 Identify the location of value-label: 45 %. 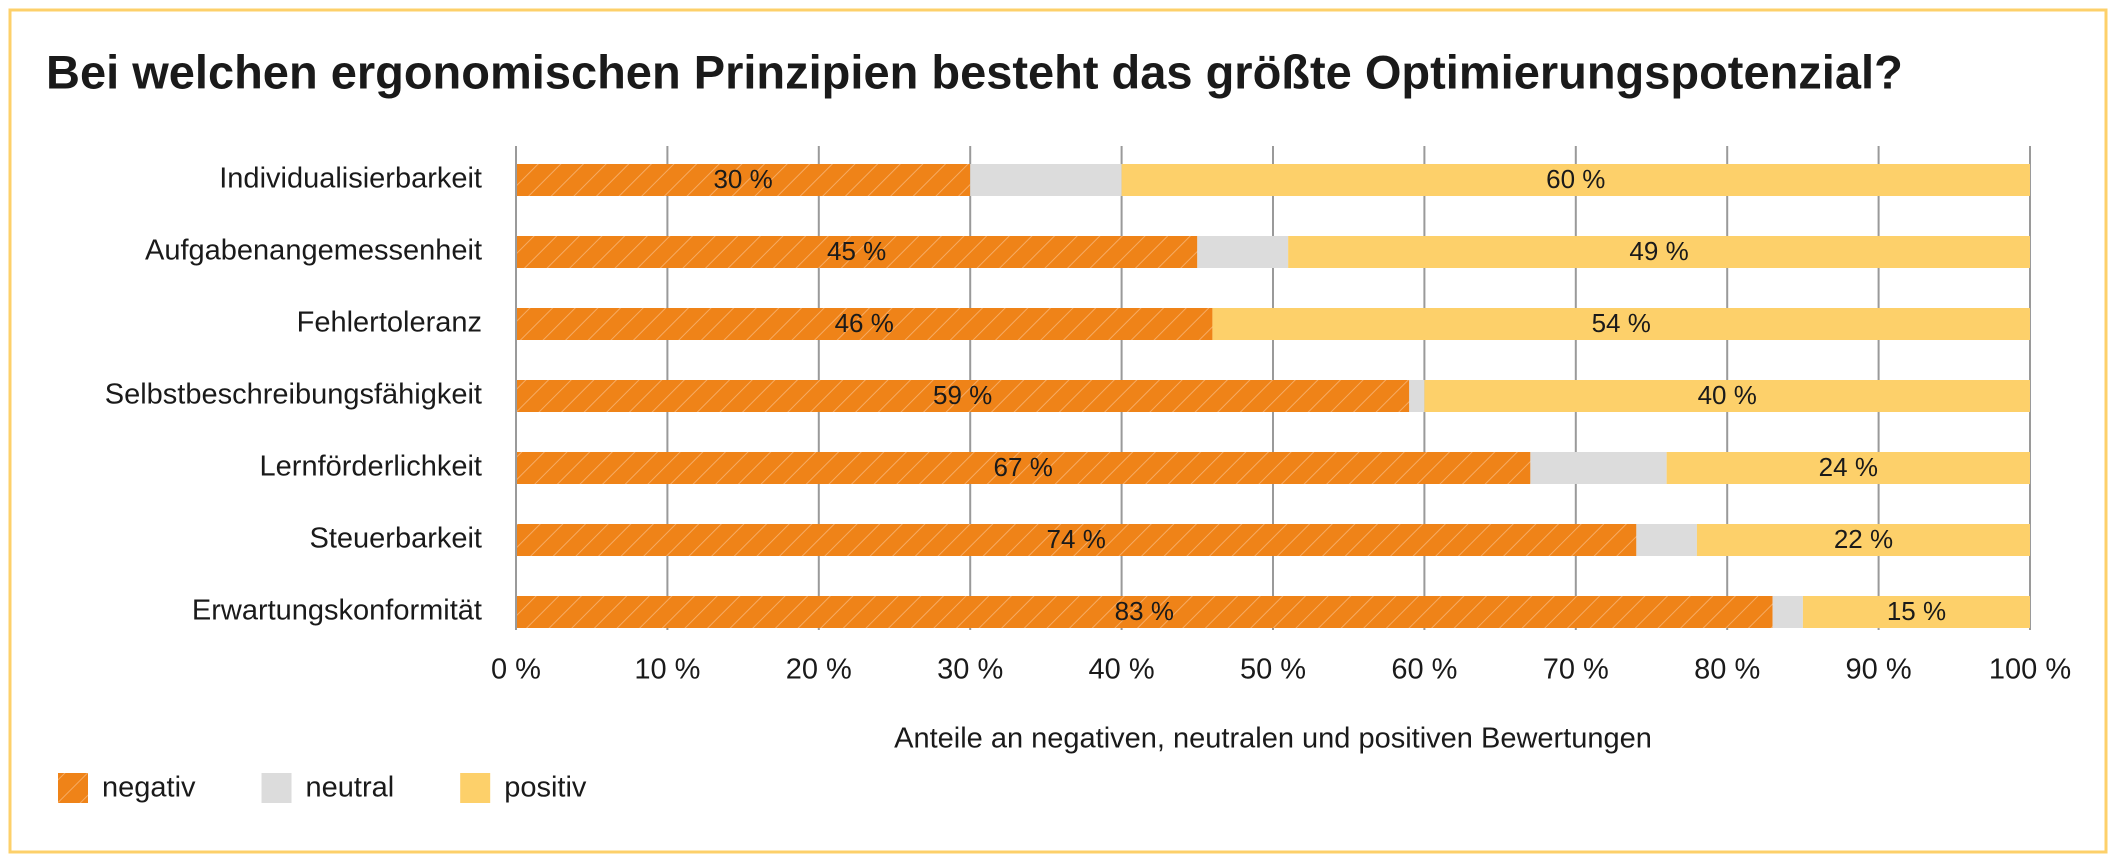
(856, 251).